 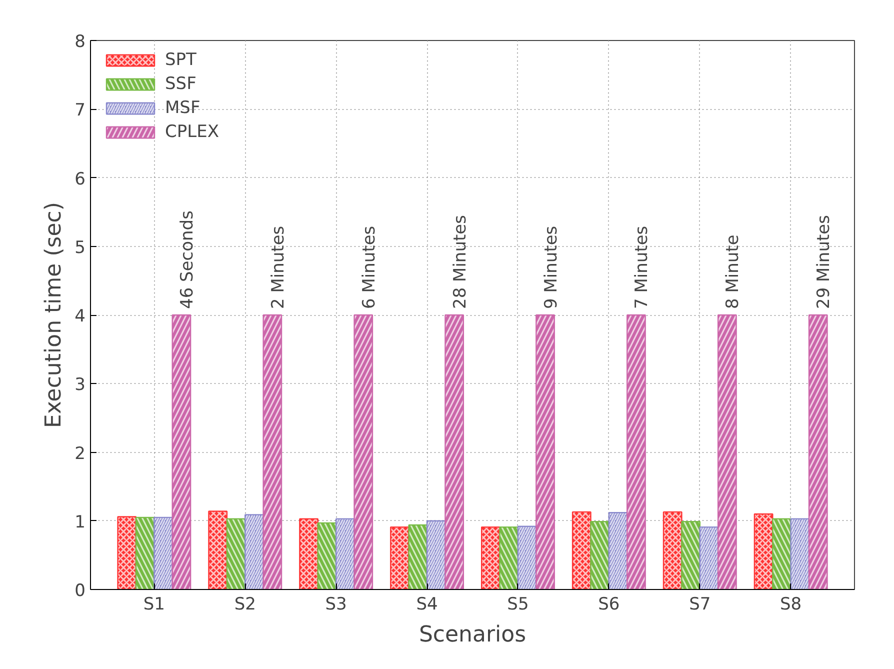 I want to click on annotation: 8 Minute, so click(x=733, y=271).